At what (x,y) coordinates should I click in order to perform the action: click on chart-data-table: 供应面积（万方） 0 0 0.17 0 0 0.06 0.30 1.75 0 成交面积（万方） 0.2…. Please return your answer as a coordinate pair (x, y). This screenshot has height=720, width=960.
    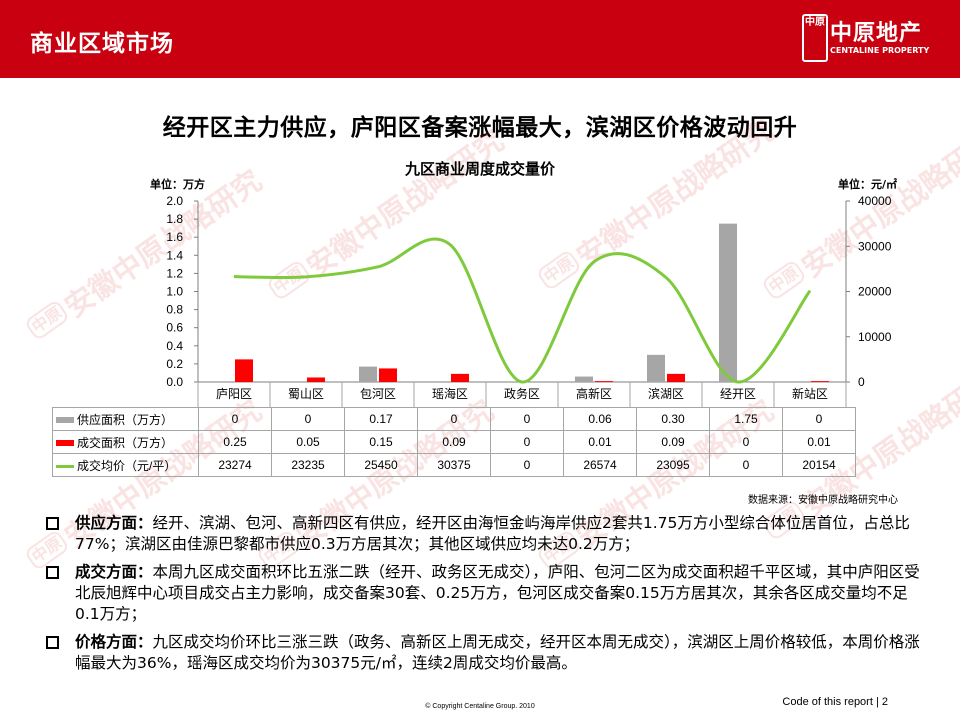
    Looking at the image, I should click on (454, 442).